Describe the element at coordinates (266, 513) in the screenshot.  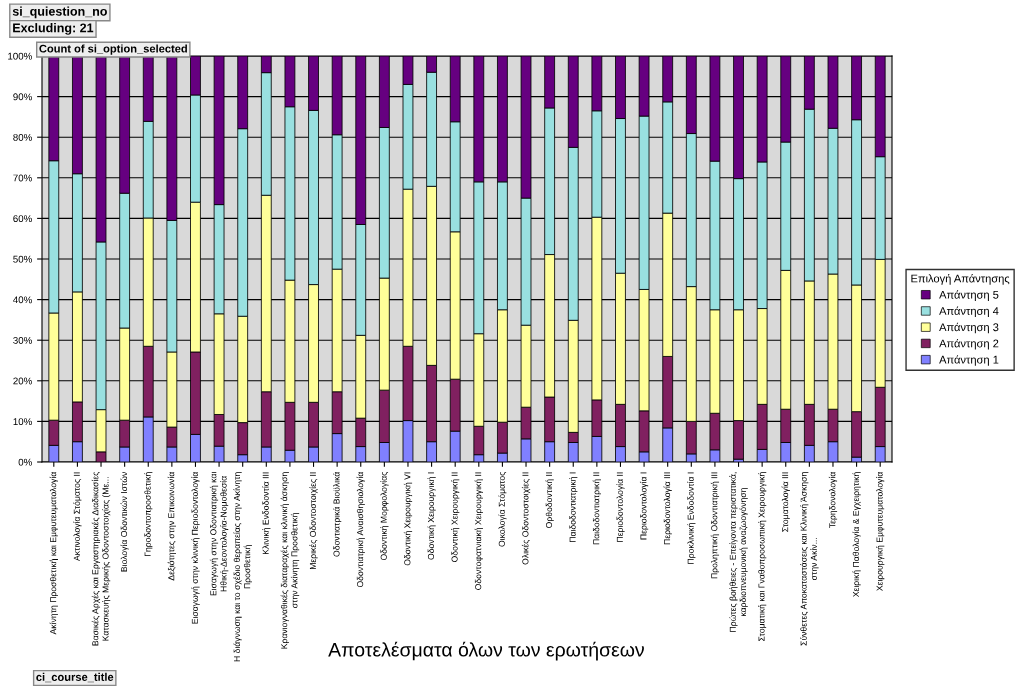
I see `x-tick-label: Κλινική Ενδοδοντία ΙΙΙ` at that location.